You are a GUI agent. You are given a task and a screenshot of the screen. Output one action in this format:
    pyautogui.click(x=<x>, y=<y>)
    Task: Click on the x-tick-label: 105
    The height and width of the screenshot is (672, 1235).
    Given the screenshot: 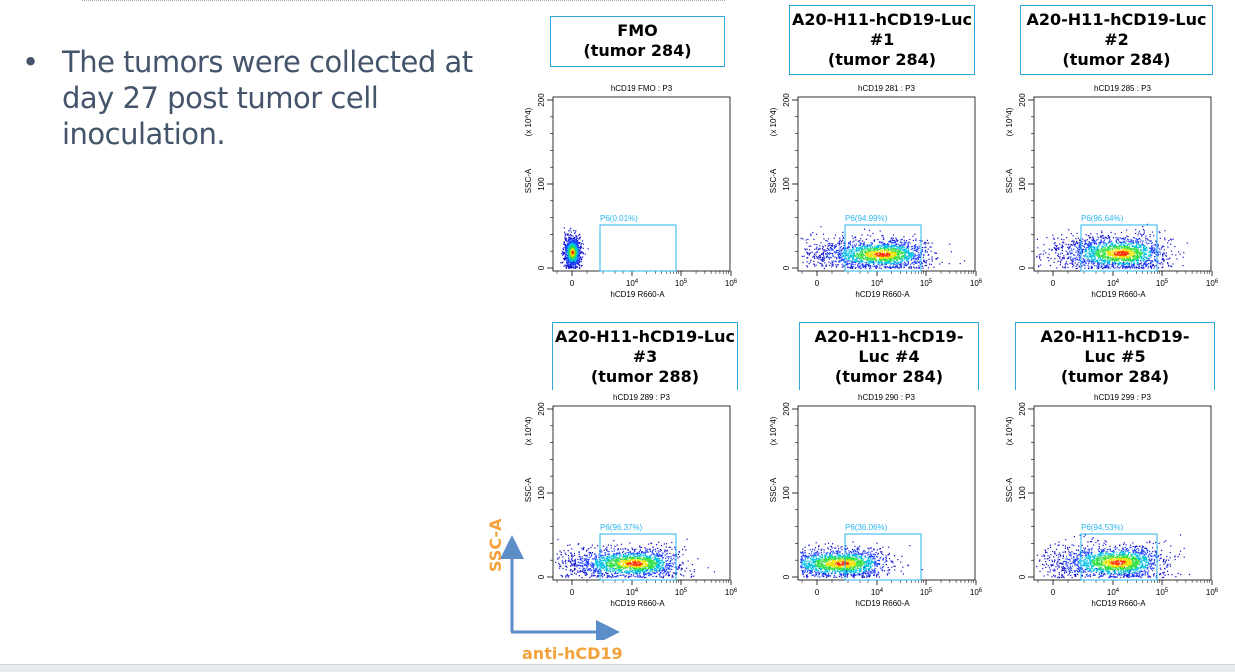 What is the action you would take?
    pyautogui.click(x=681, y=283)
    